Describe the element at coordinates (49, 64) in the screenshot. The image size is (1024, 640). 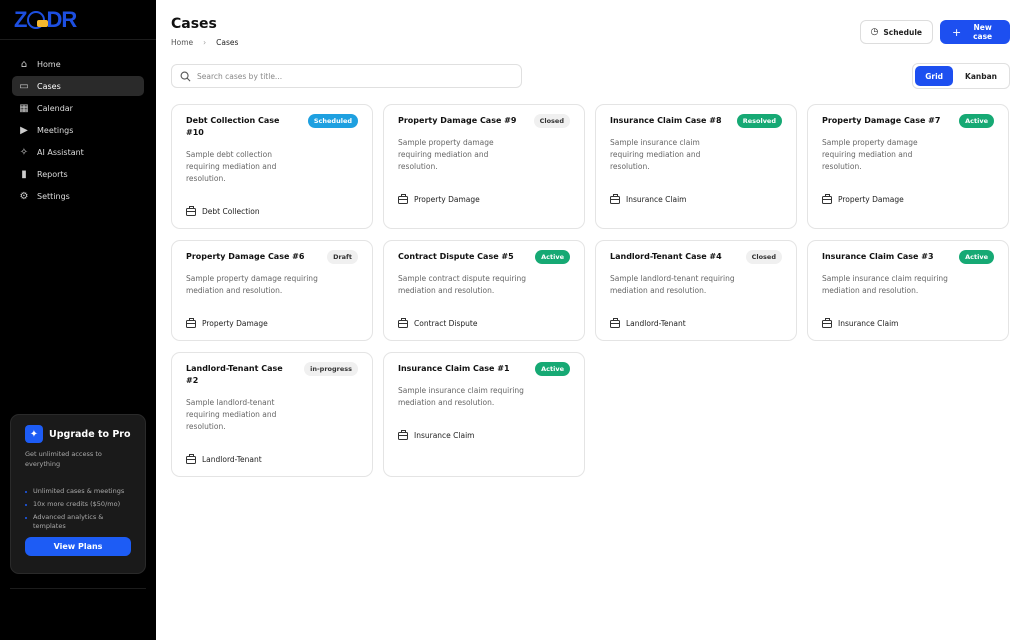
I see `sidebar-item-label: Home` at that location.